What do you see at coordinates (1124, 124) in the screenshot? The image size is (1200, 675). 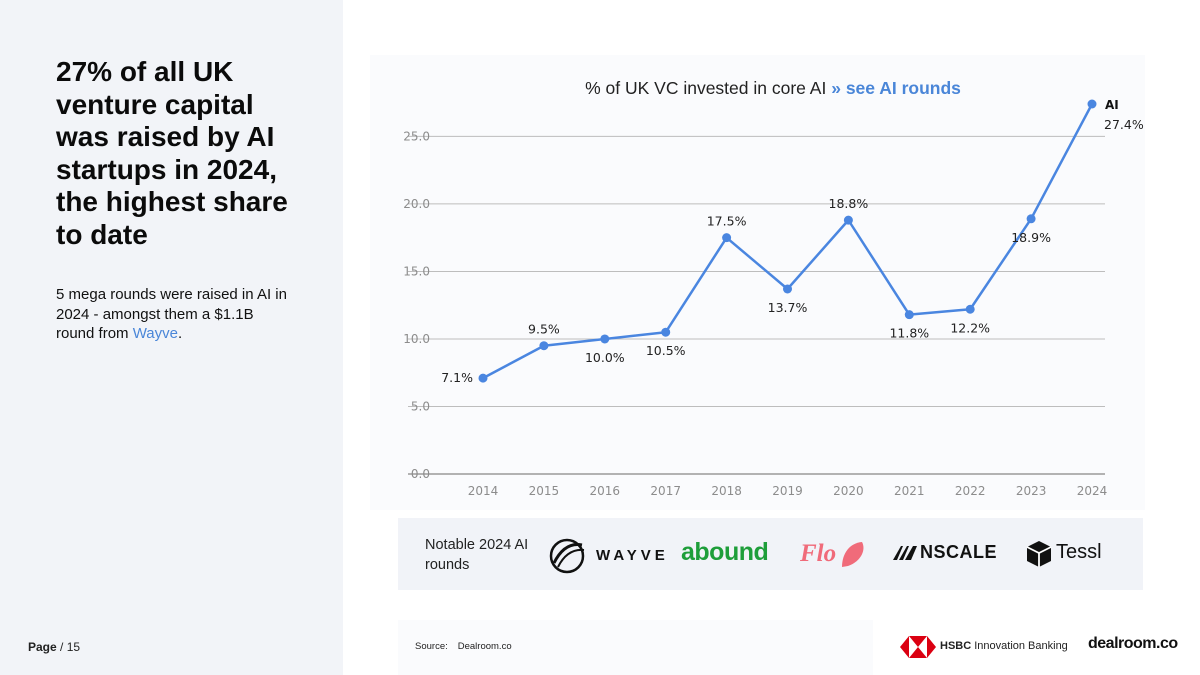 I see `data-label: 27.4%` at bounding box center [1124, 124].